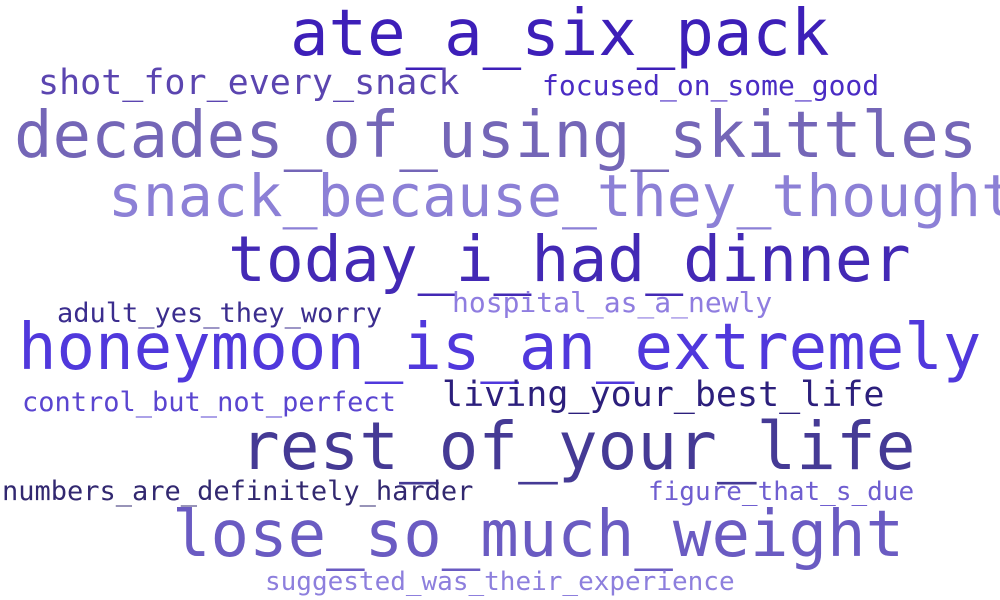  I want to click on word-adult-yes-they-worry: adult_yes_they_worry, so click(220, 313).